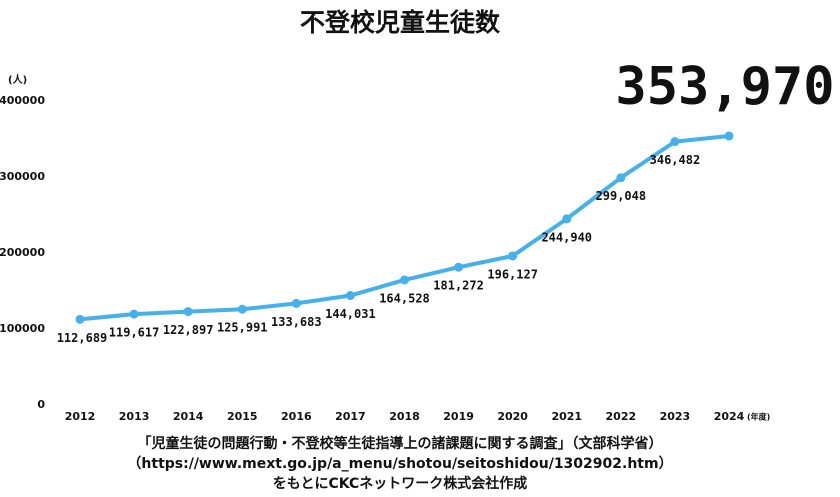  What do you see at coordinates (80, 416) in the screenshot?
I see `x-tick-label: 2012` at bounding box center [80, 416].